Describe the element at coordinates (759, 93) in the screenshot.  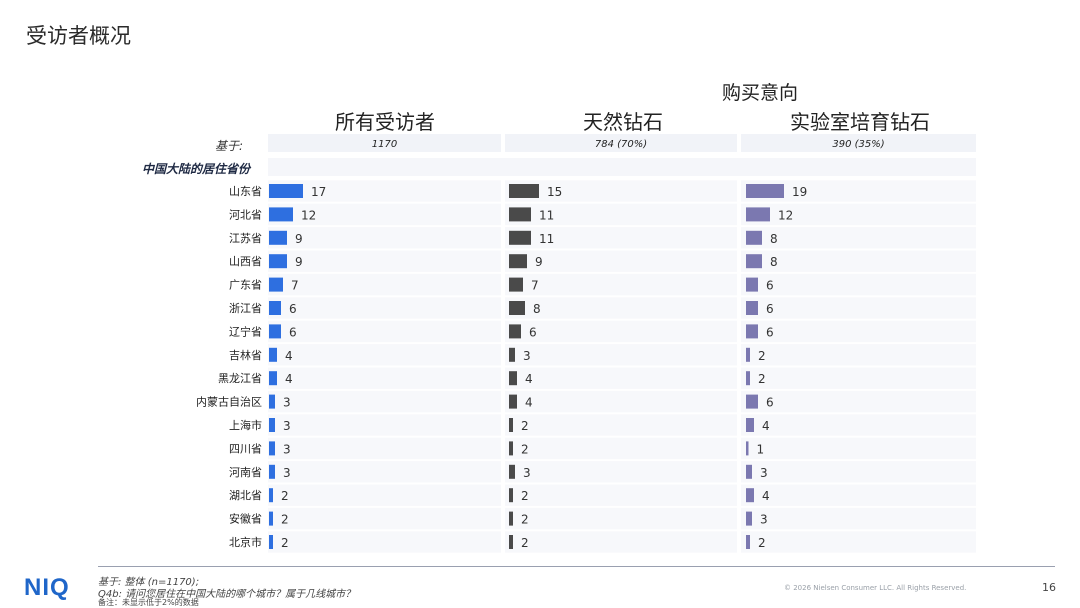
I see `purchase-intent-header: 购买意向` at that location.